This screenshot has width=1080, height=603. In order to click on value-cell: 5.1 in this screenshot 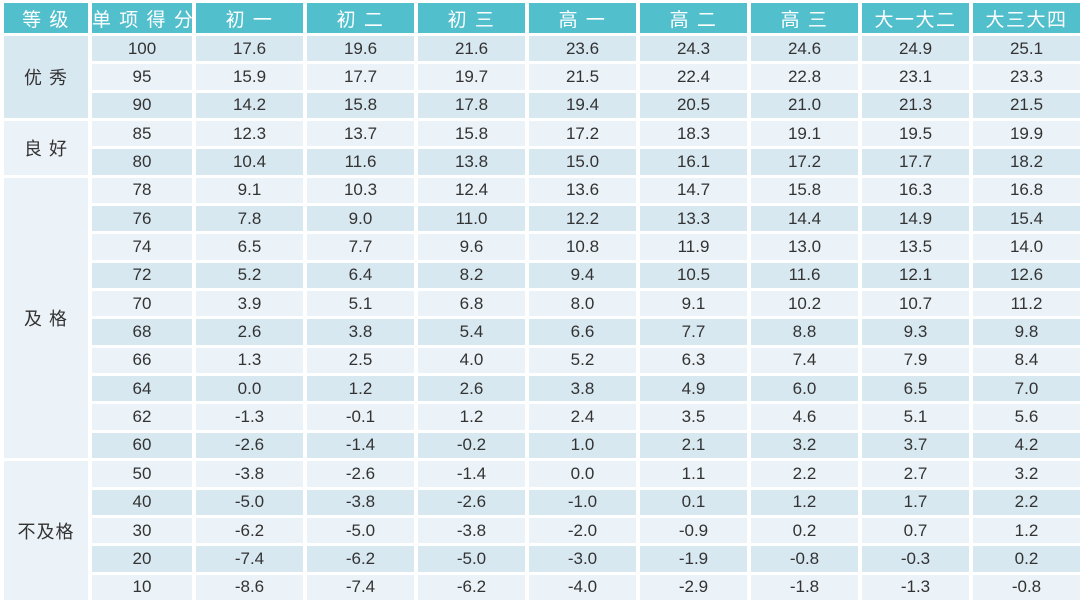, I will do `click(360, 304)`.